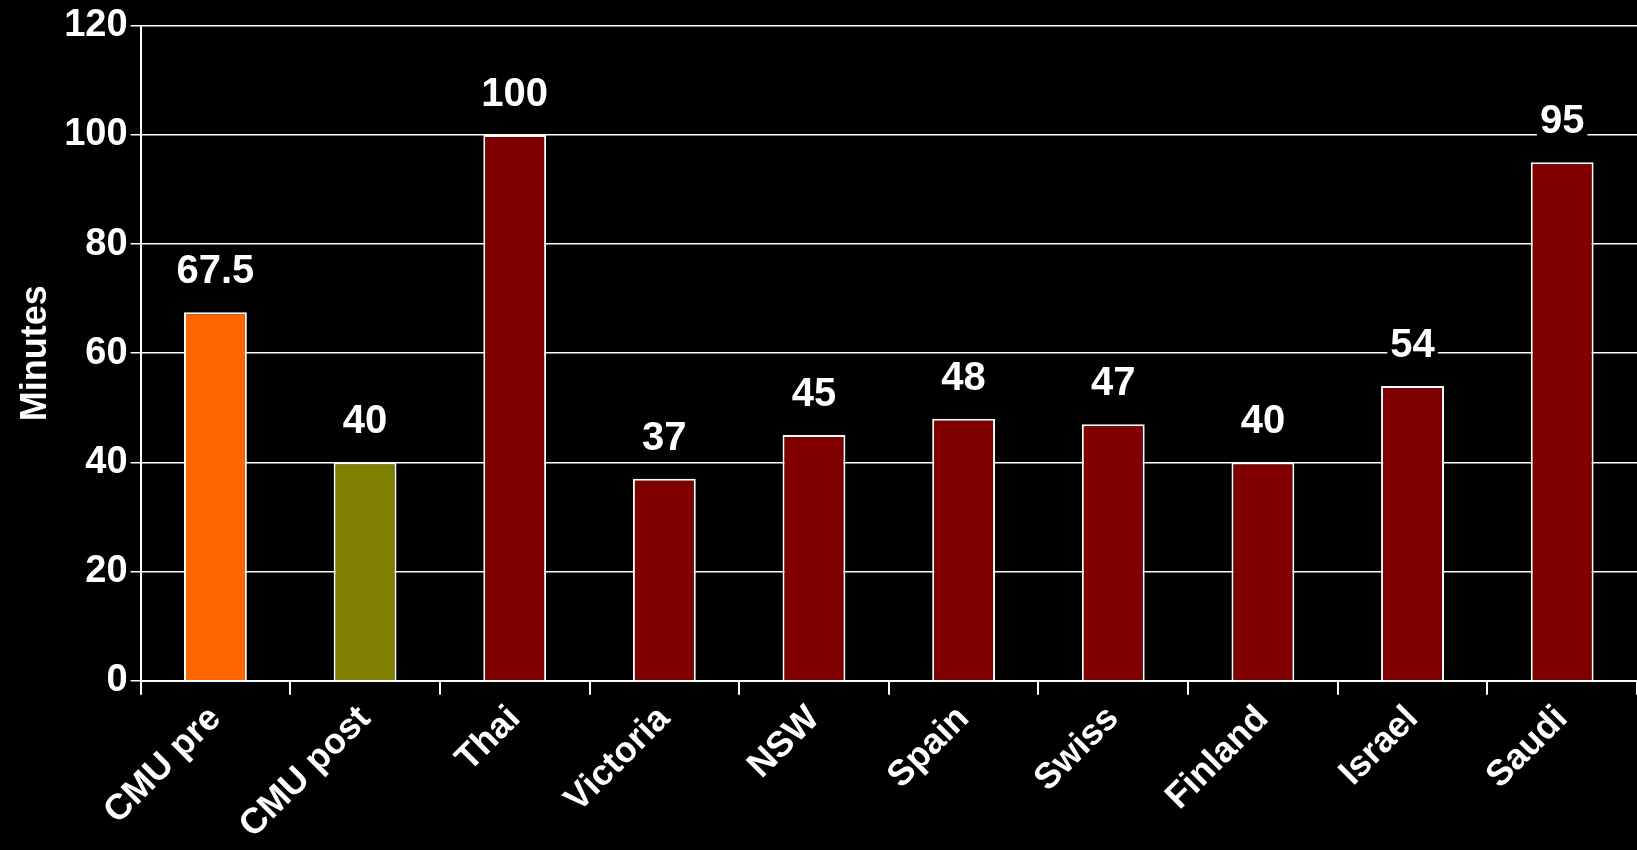  Describe the element at coordinates (96, 23) in the screenshot. I see `y-tick-label: 120` at that location.